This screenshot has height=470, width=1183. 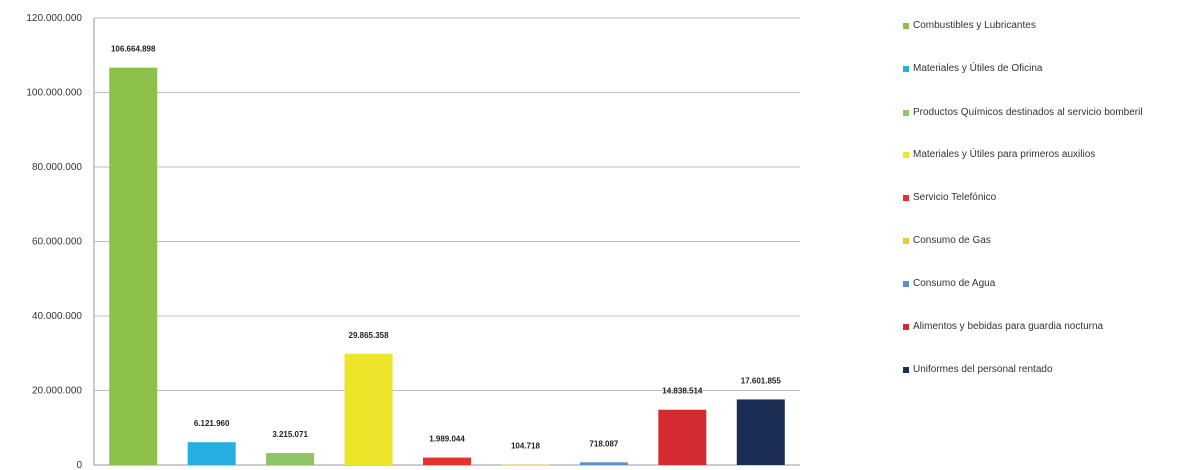 I want to click on y-tick-label: 120.000.000, so click(x=54, y=18).